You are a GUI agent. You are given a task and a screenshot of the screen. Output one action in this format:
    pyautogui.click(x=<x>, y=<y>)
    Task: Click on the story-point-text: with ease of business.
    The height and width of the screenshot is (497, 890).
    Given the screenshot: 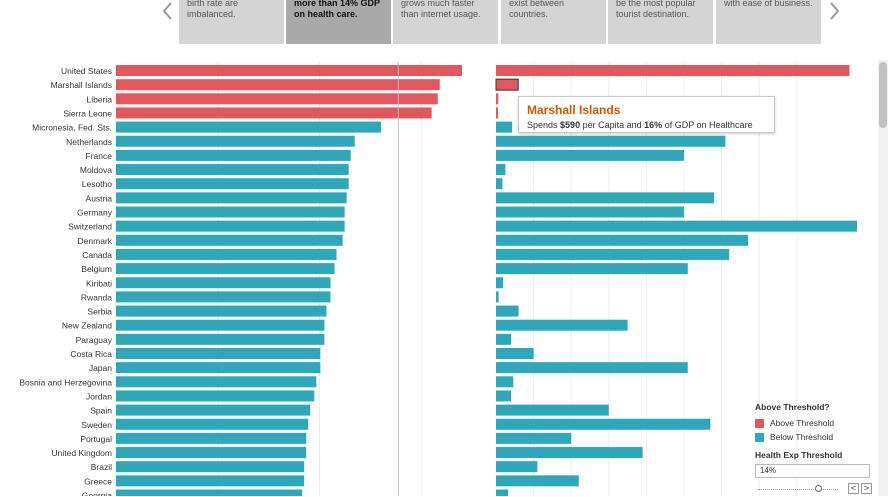 What is the action you would take?
    pyautogui.click(x=768, y=4)
    